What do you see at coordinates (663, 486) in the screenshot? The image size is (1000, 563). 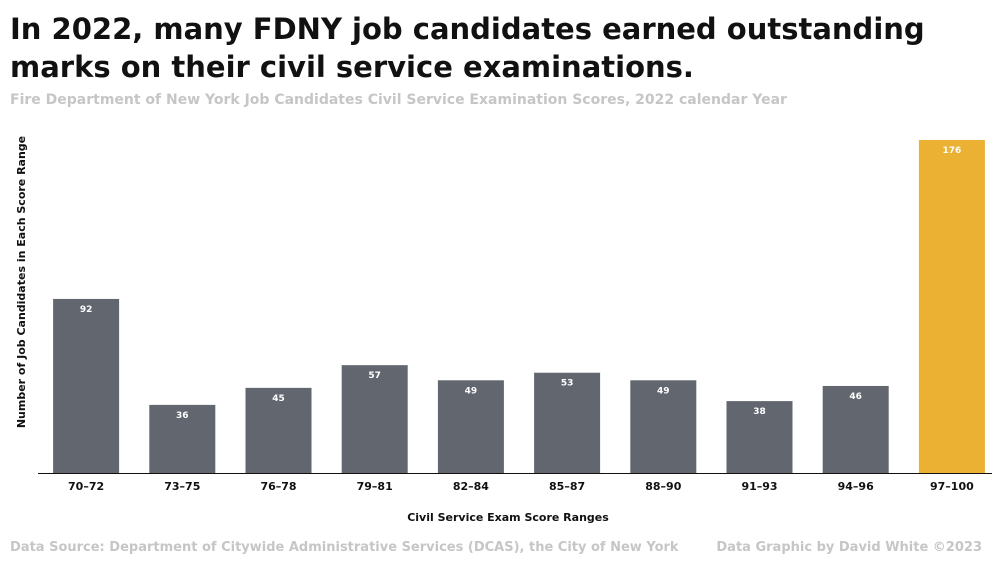 I see `x-tick-label-88–90: 88–90` at bounding box center [663, 486].